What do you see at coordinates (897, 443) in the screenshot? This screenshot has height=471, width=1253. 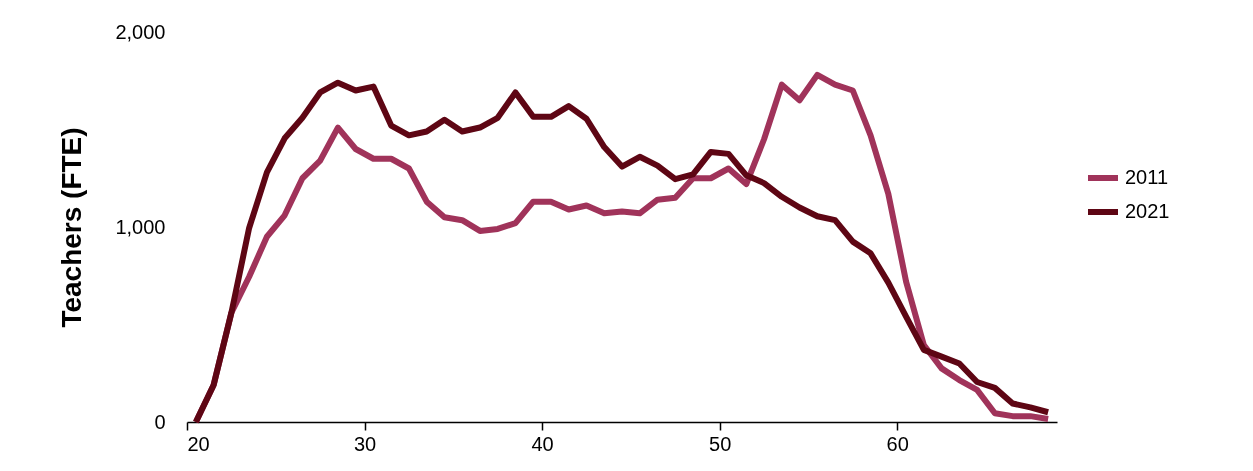 I see `x-tick-label: 60` at bounding box center [897, 443].